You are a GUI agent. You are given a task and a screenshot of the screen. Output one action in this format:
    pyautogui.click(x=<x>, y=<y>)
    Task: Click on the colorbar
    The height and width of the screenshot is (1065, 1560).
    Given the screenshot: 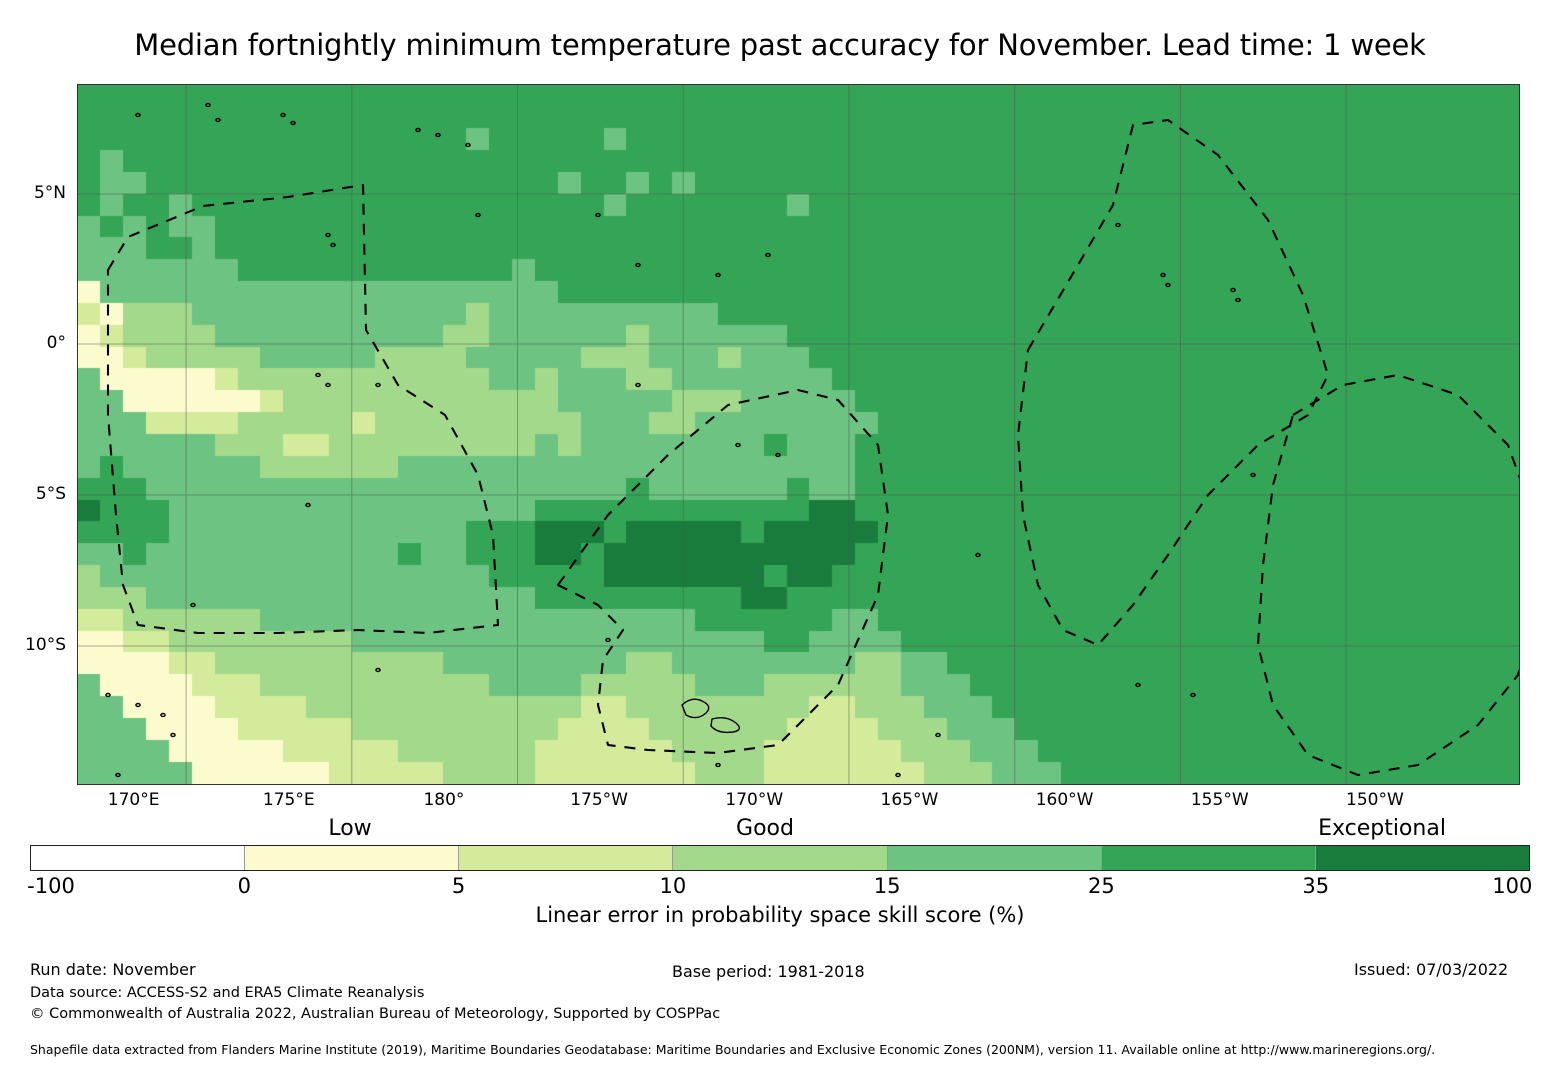 What is the action you would take?
    pyautogui.click(x=780, y=858)
    